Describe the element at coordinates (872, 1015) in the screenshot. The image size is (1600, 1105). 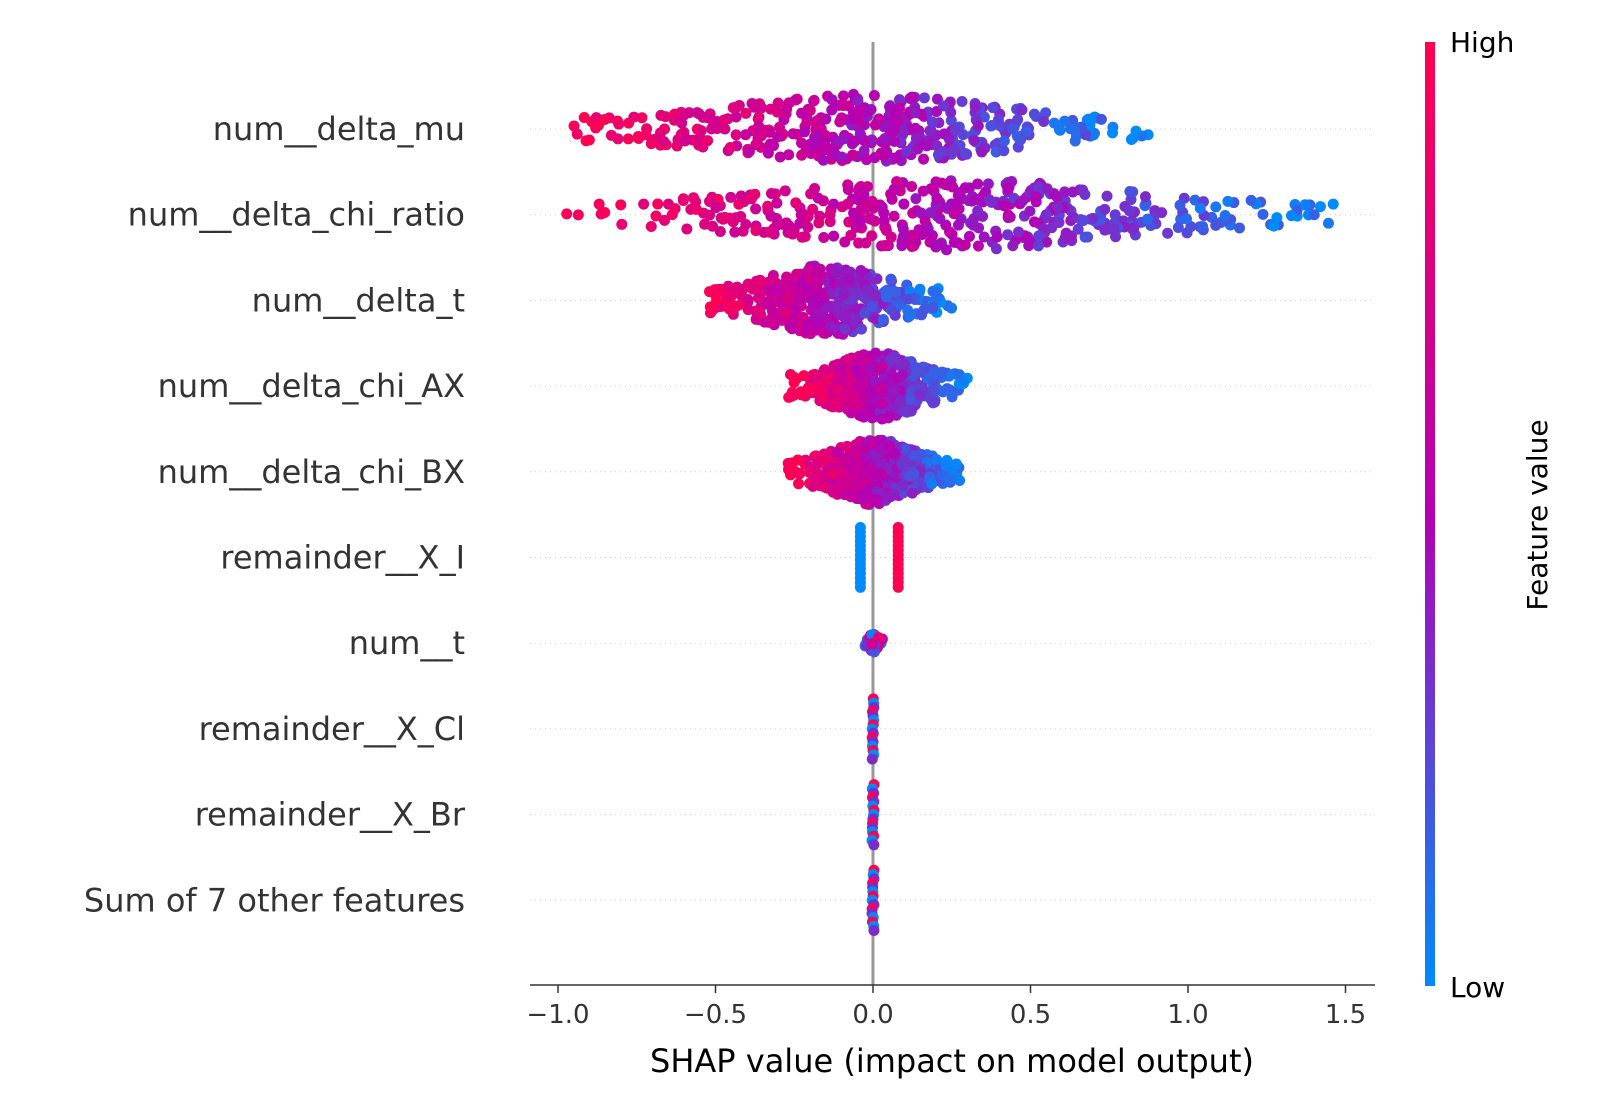
I see `x-tick-label: 0.0` at that location.